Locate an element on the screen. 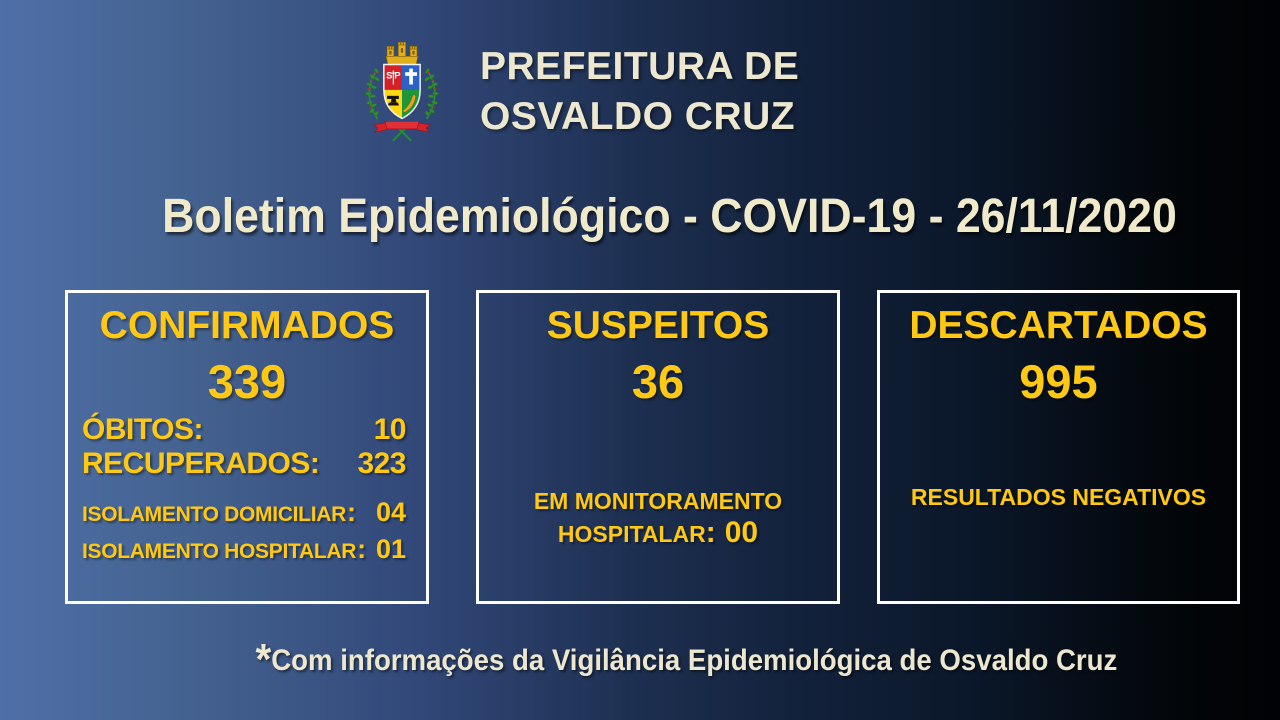 The width and height of the screenshot is (1280, 720). hospital-isolation-row: ISOLAMENTO HOSPITALAR : 01 is located at coordinates (244, 550).